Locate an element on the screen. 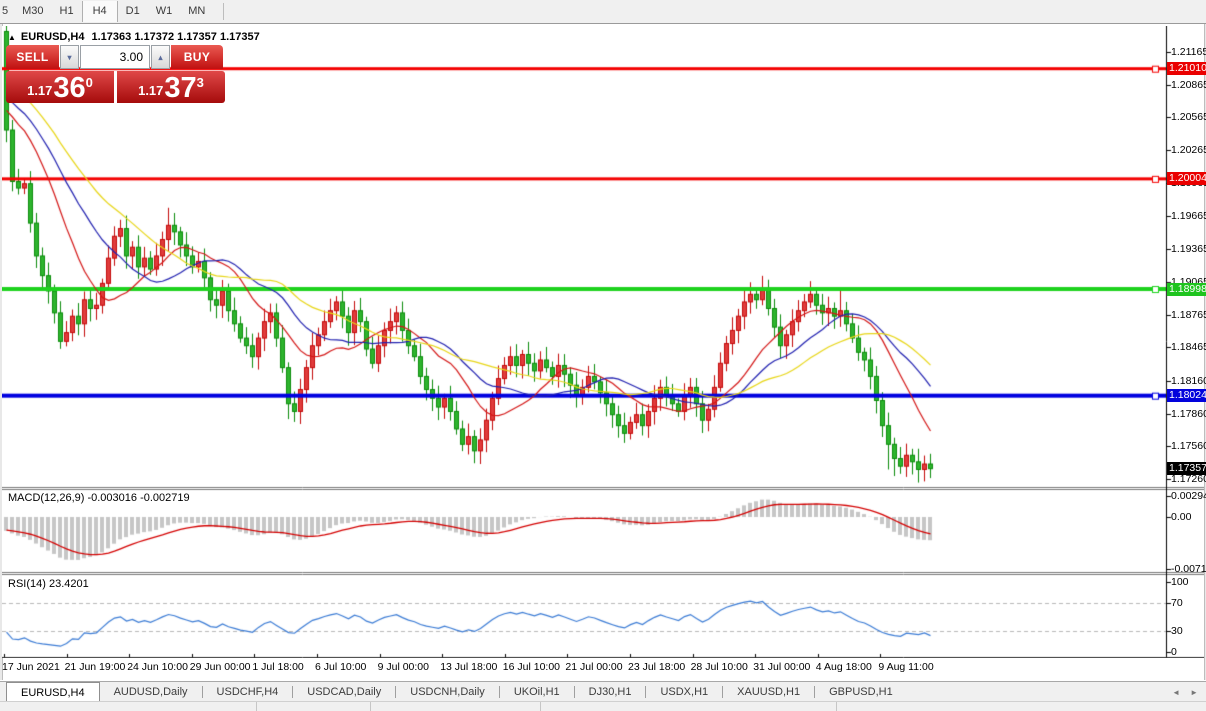 Image resolution: width=1206 pixels, height=711 pixels. price-badge-1.18024: 1.18024 is located at coordinates (1186, 396).